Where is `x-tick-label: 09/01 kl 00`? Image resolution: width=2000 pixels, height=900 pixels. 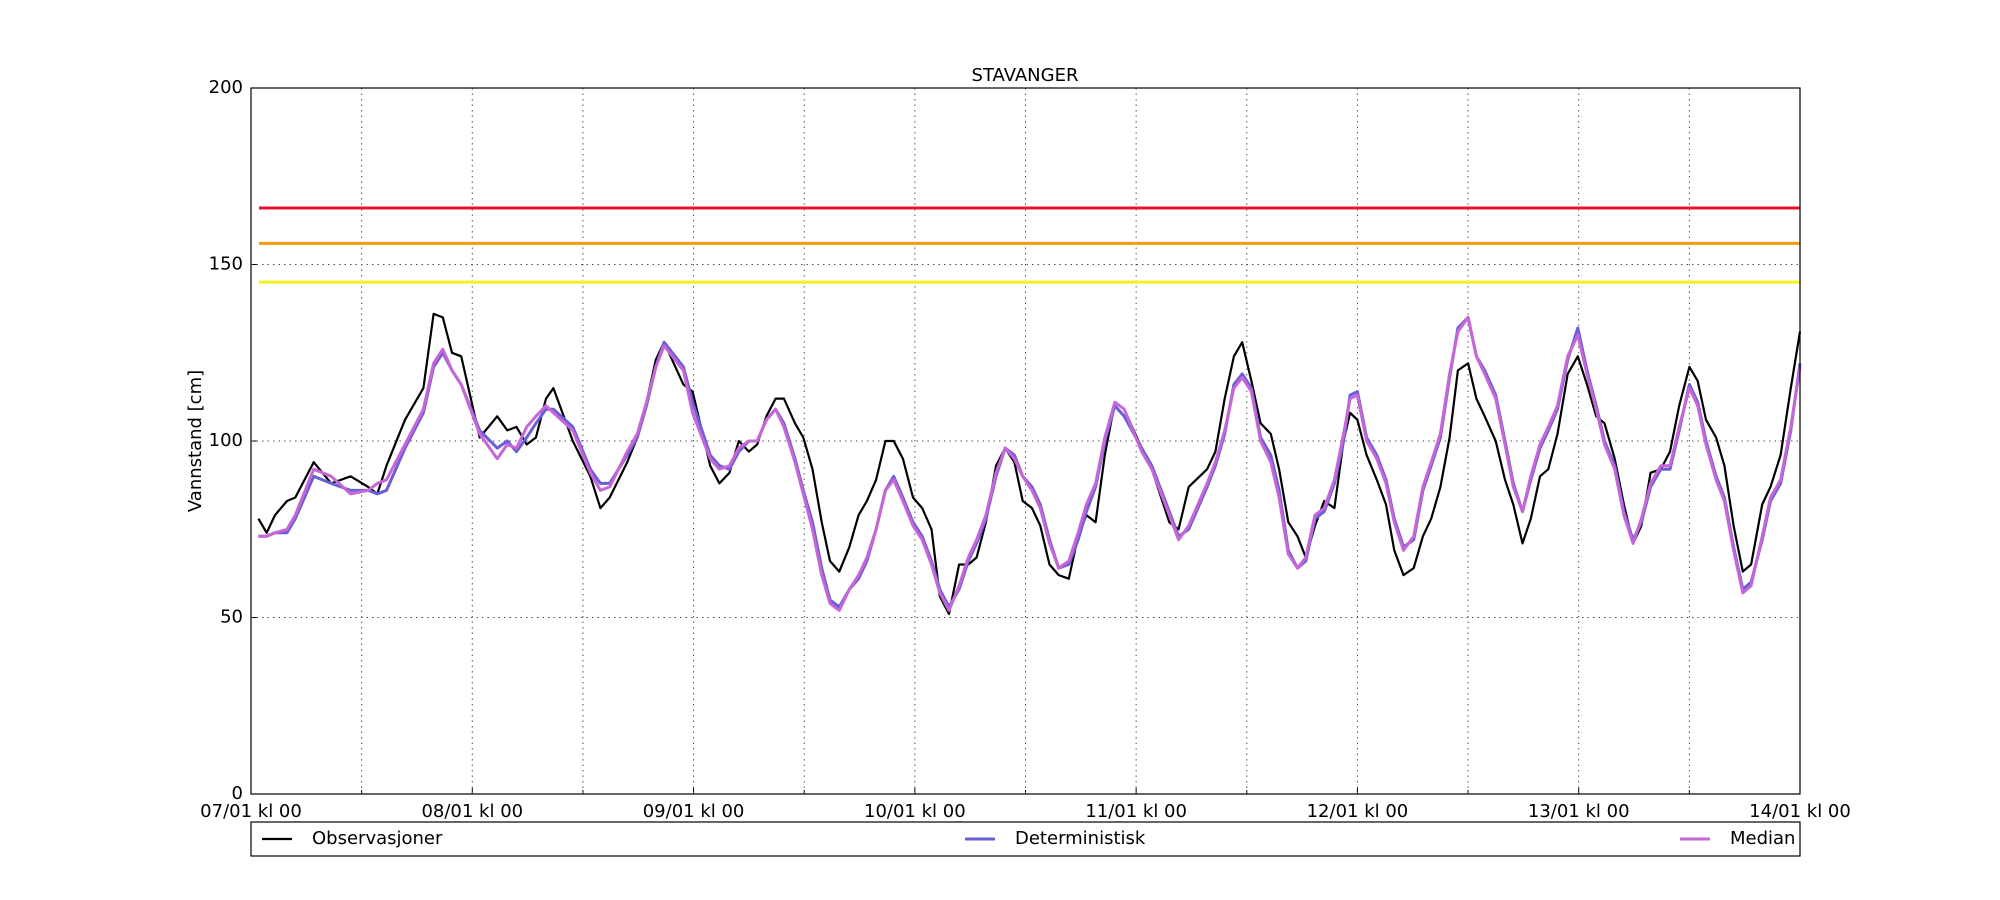 x-tick-label: 09/01 kl 00 is located at coordinates (694, 811).